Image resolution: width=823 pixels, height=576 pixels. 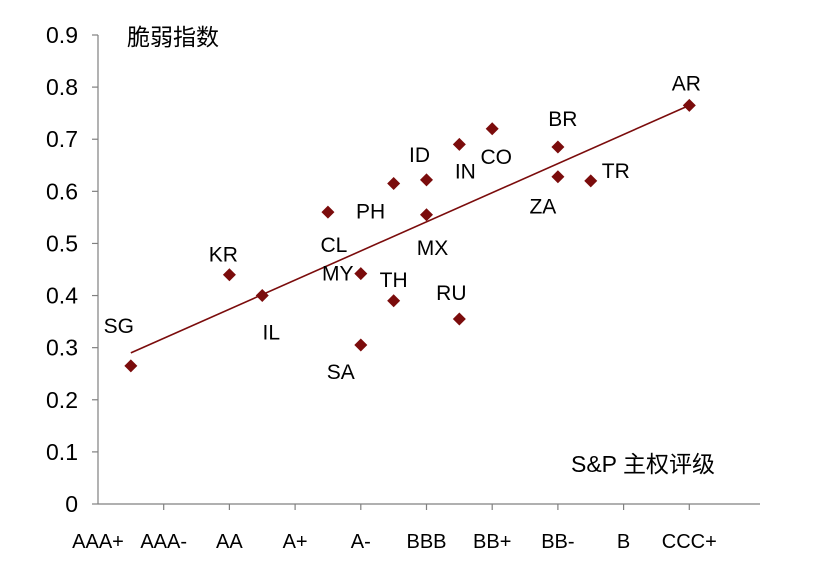 What do you see at coordinates (361, 274) in the screenshot?
I see `data-point-my` at bounding box center [361, 274].